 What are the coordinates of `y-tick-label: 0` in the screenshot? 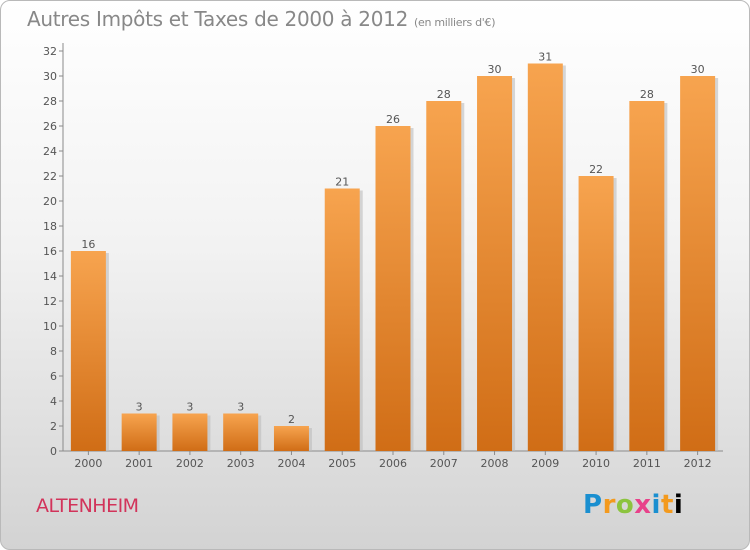 It's located at (53, 451).